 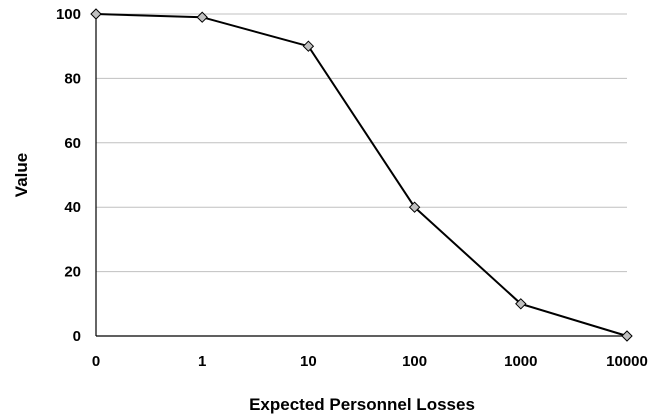 What do you see at coordinates (72, 272) in the screenshot?
I see `y-tick-label: 20` at bounding box center [72, 272].